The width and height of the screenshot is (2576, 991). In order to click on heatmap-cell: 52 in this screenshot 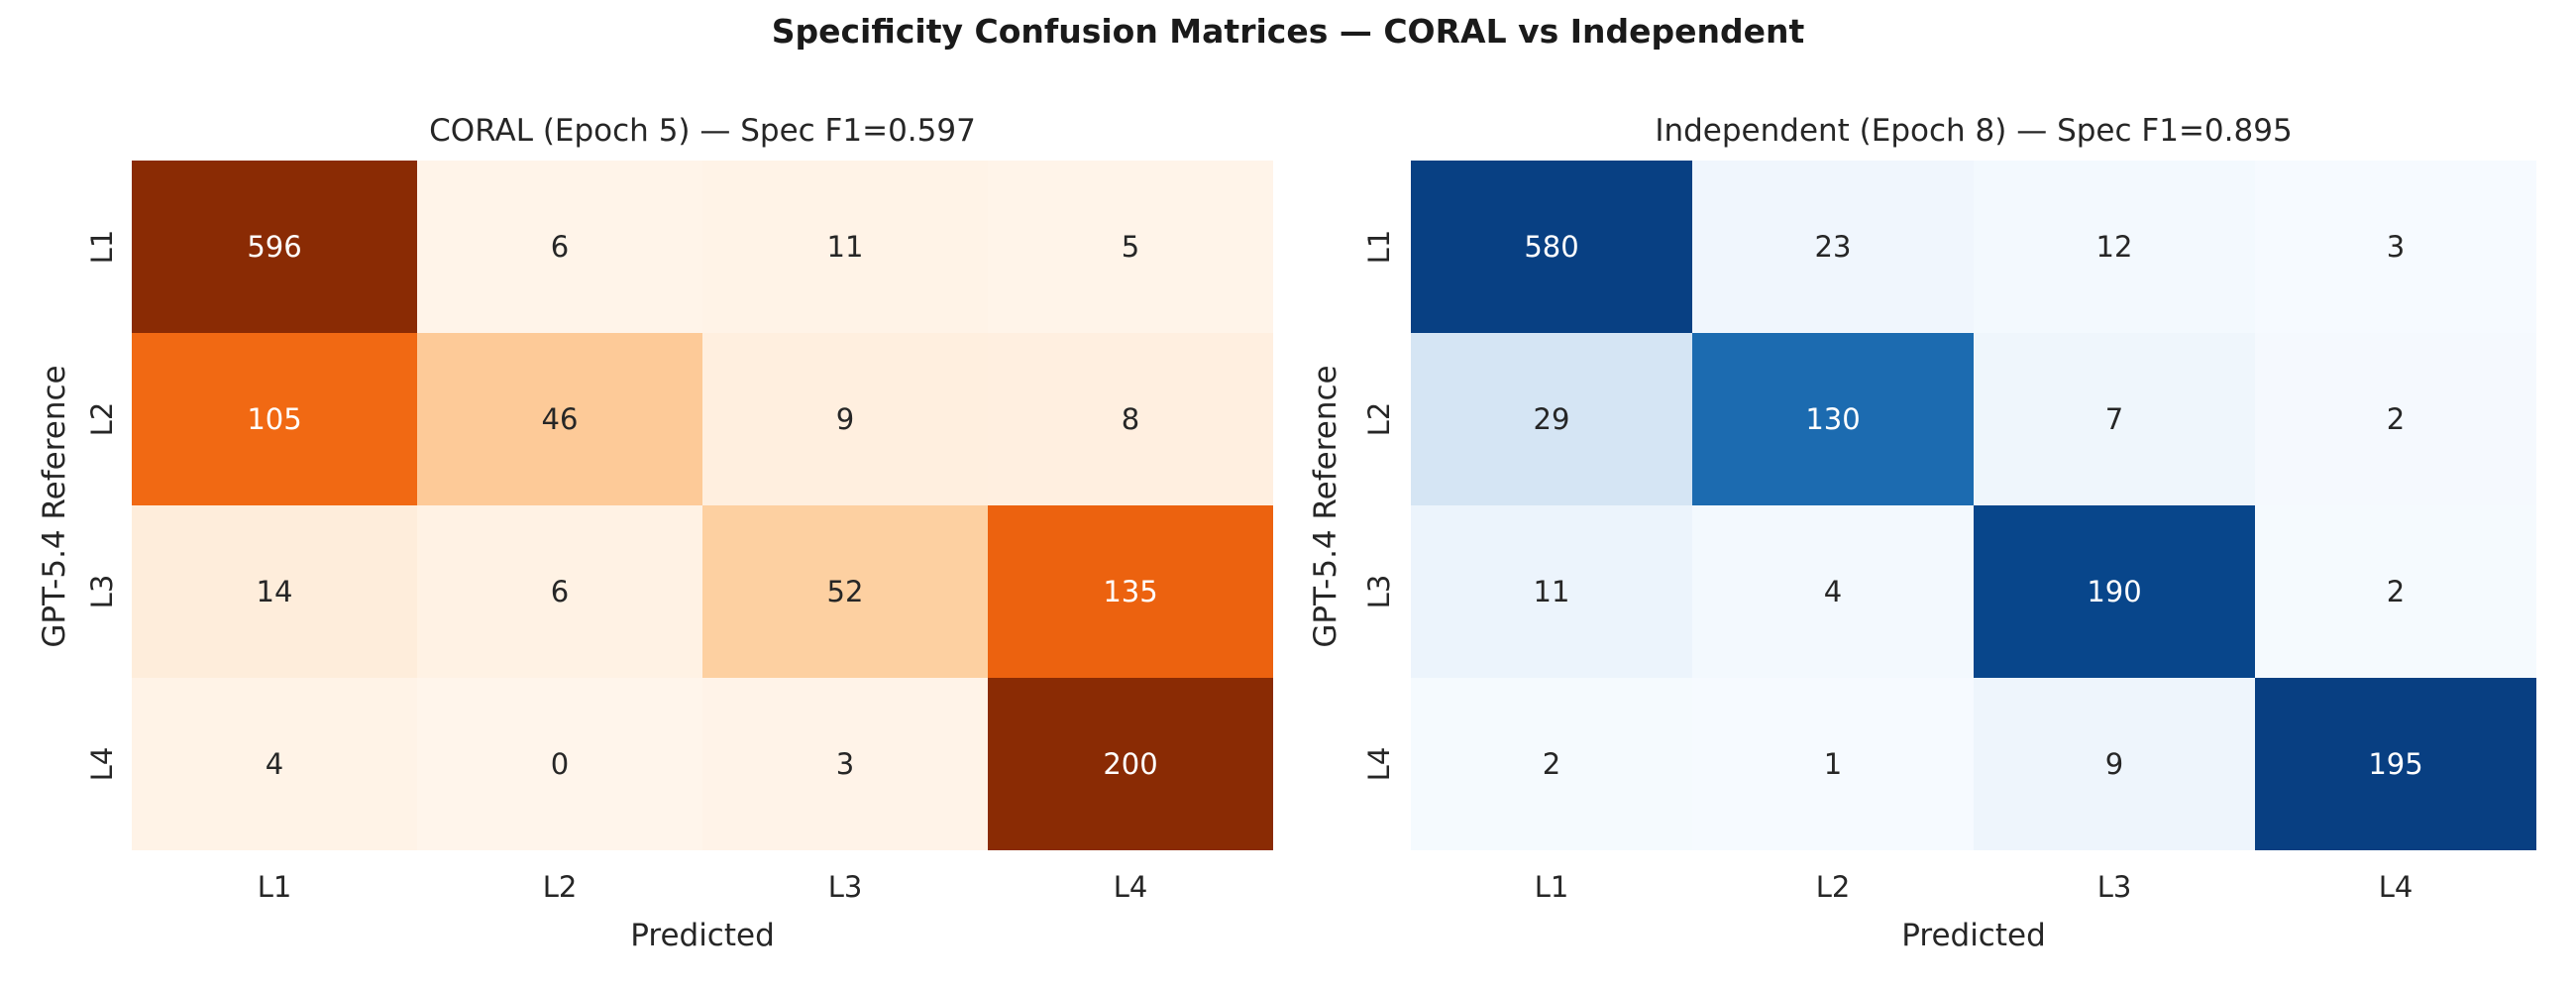, I will do `click(845, 591)`.